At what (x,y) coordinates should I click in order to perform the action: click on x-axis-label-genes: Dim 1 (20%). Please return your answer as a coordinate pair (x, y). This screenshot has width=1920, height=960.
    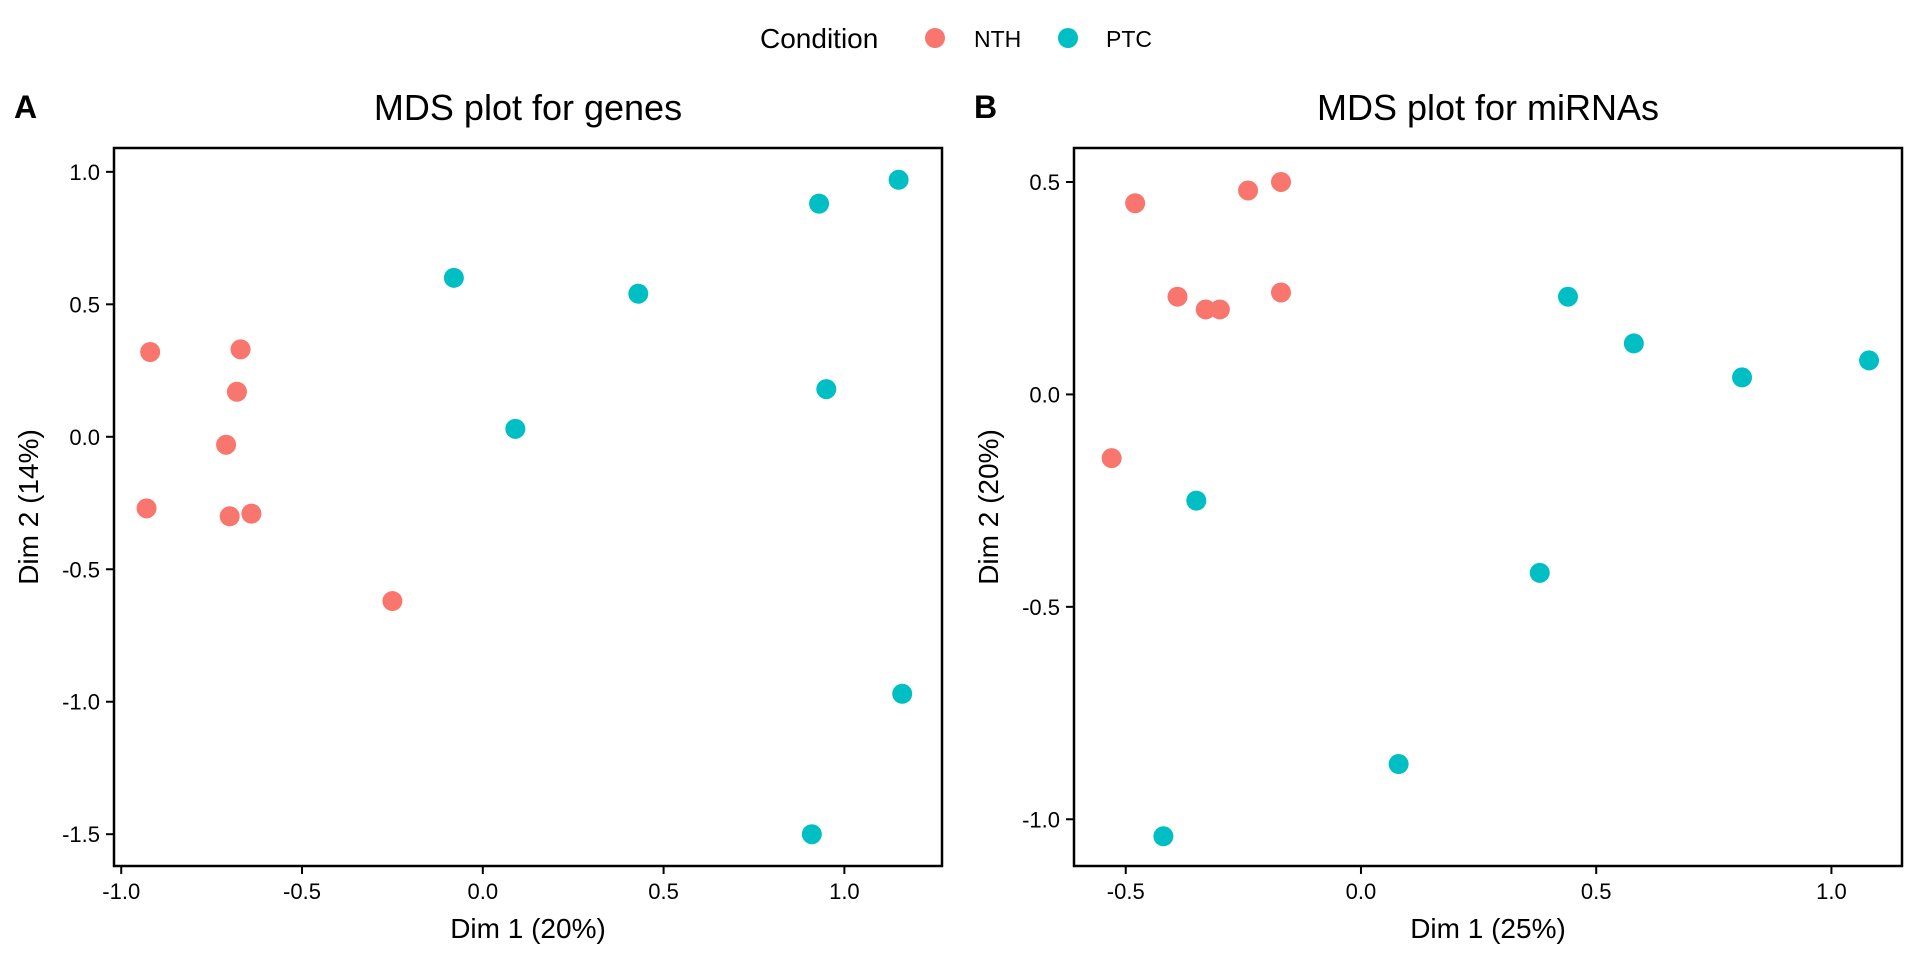
    Looking at the image, I should click on (528, 928).